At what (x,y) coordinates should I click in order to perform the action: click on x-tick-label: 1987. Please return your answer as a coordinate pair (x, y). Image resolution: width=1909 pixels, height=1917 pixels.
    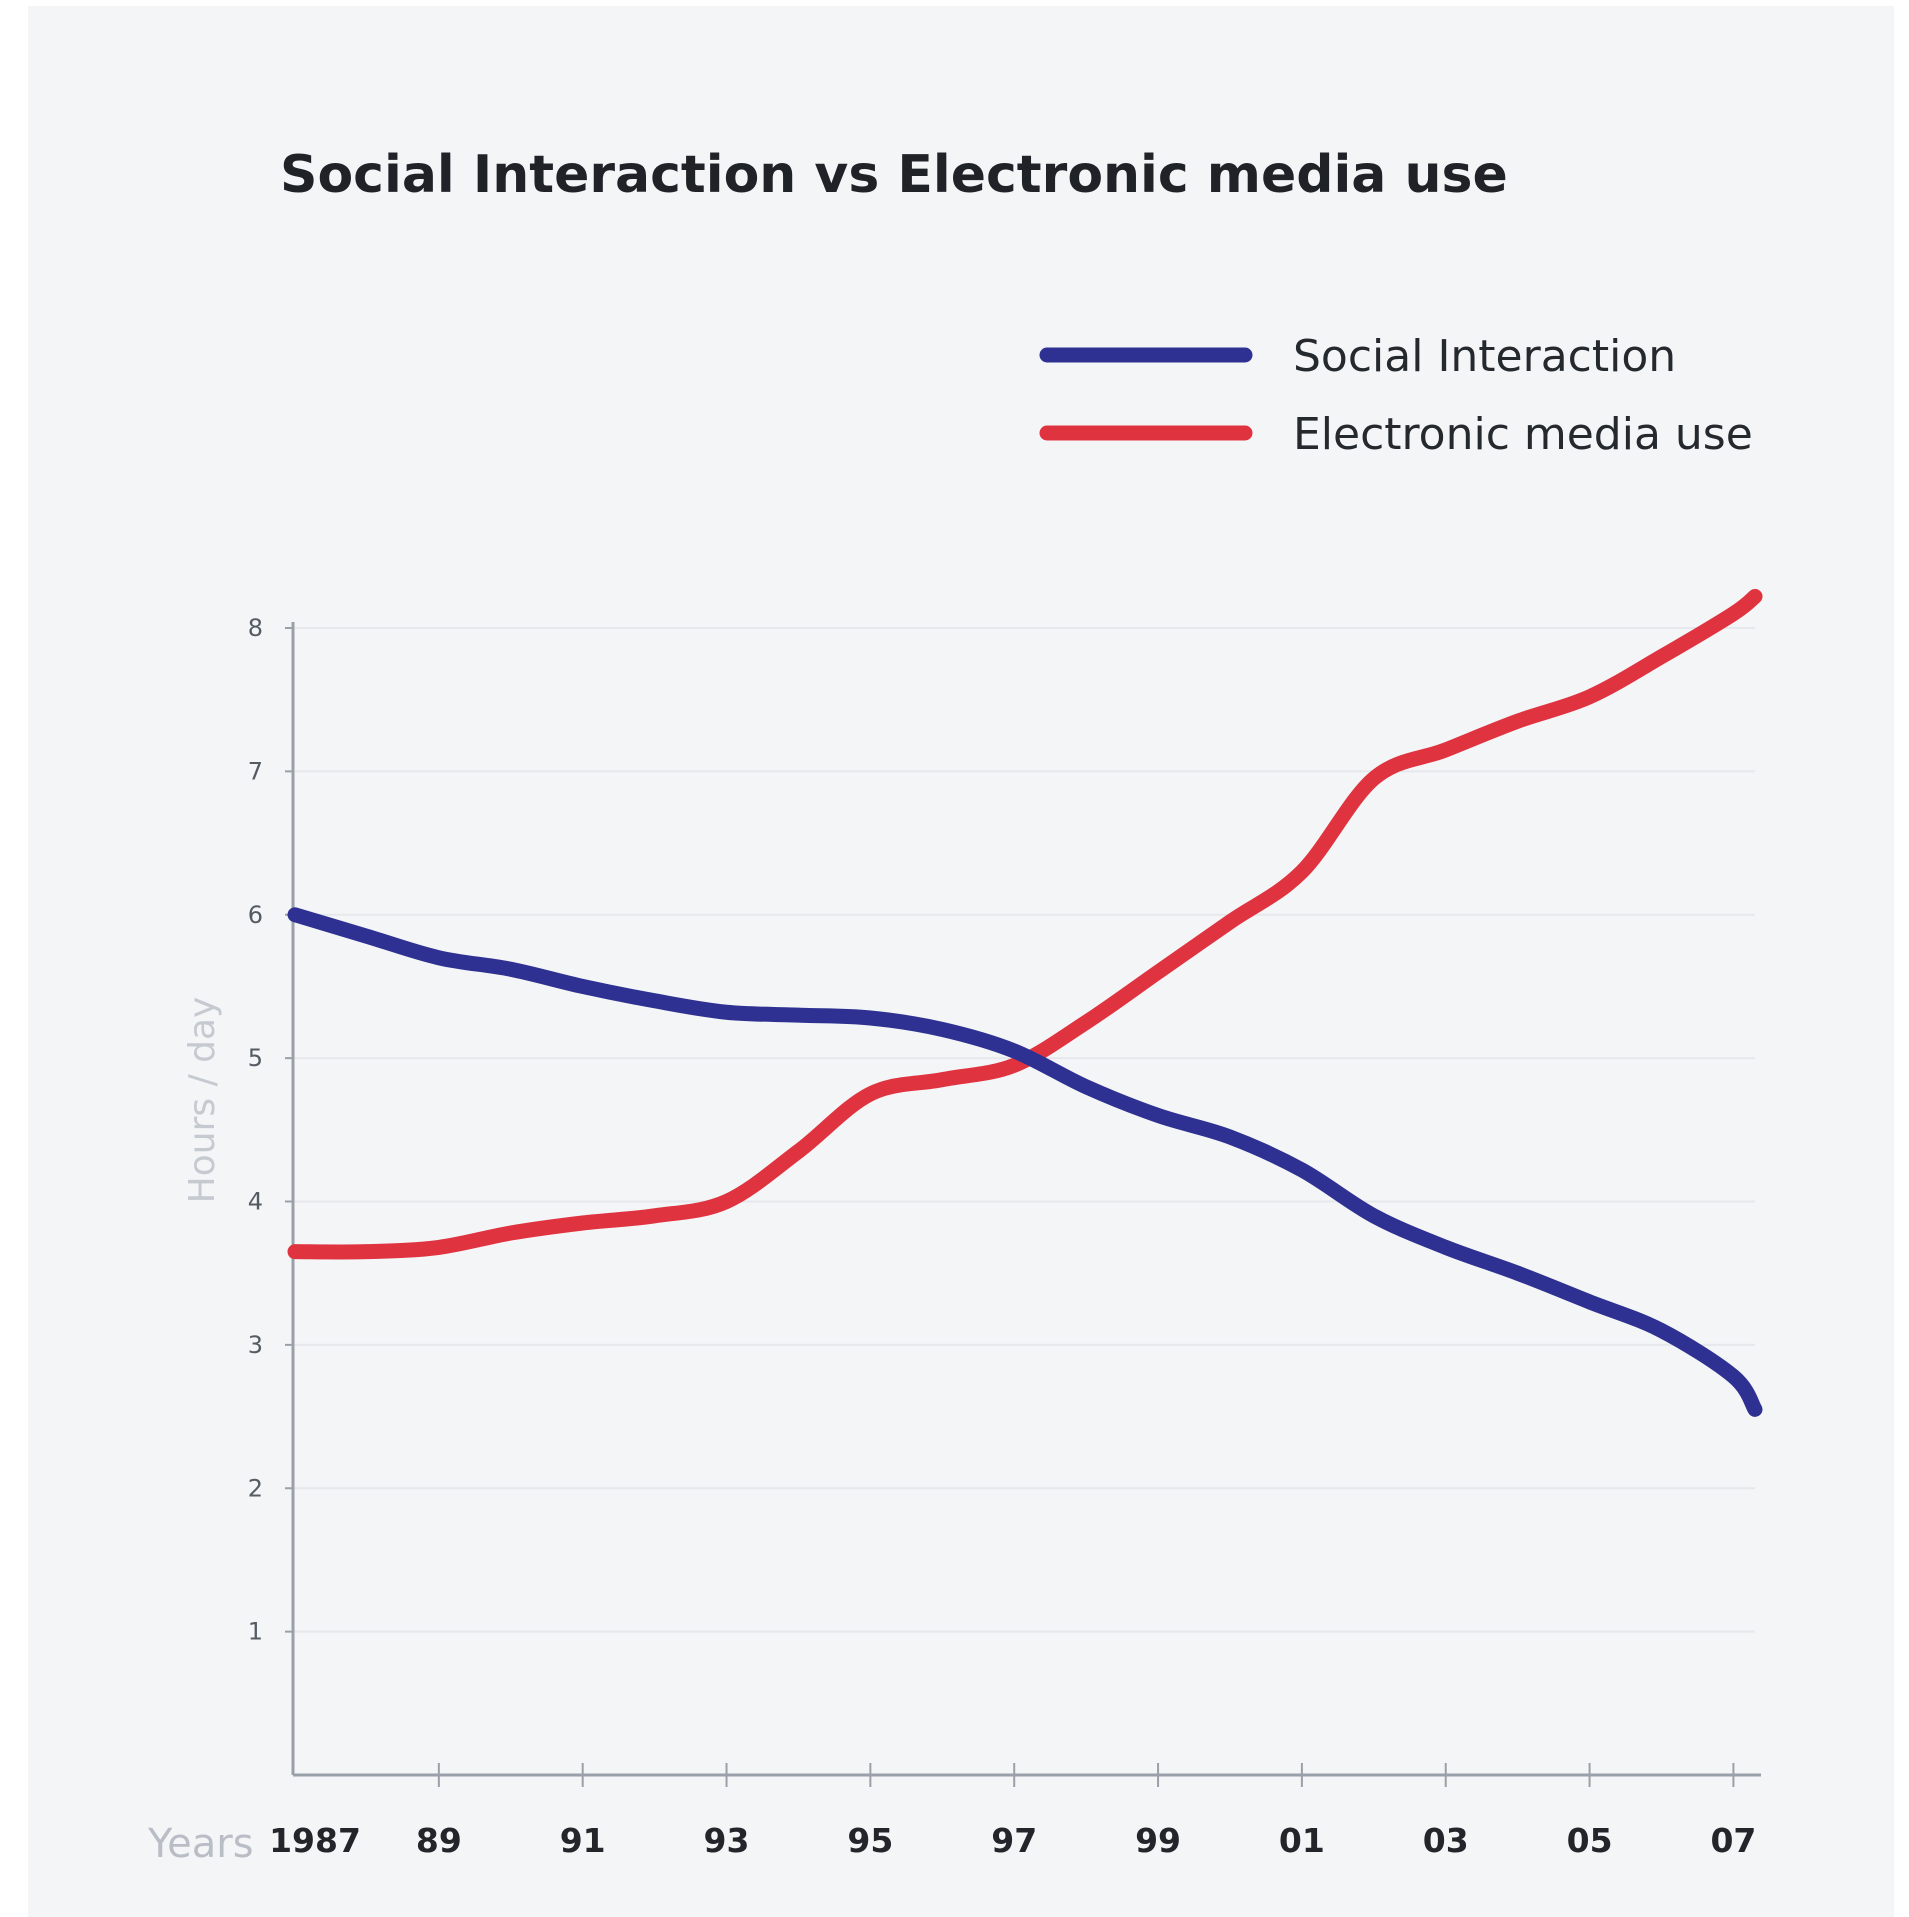
    Looking at the image, I should click on (315, 1840).